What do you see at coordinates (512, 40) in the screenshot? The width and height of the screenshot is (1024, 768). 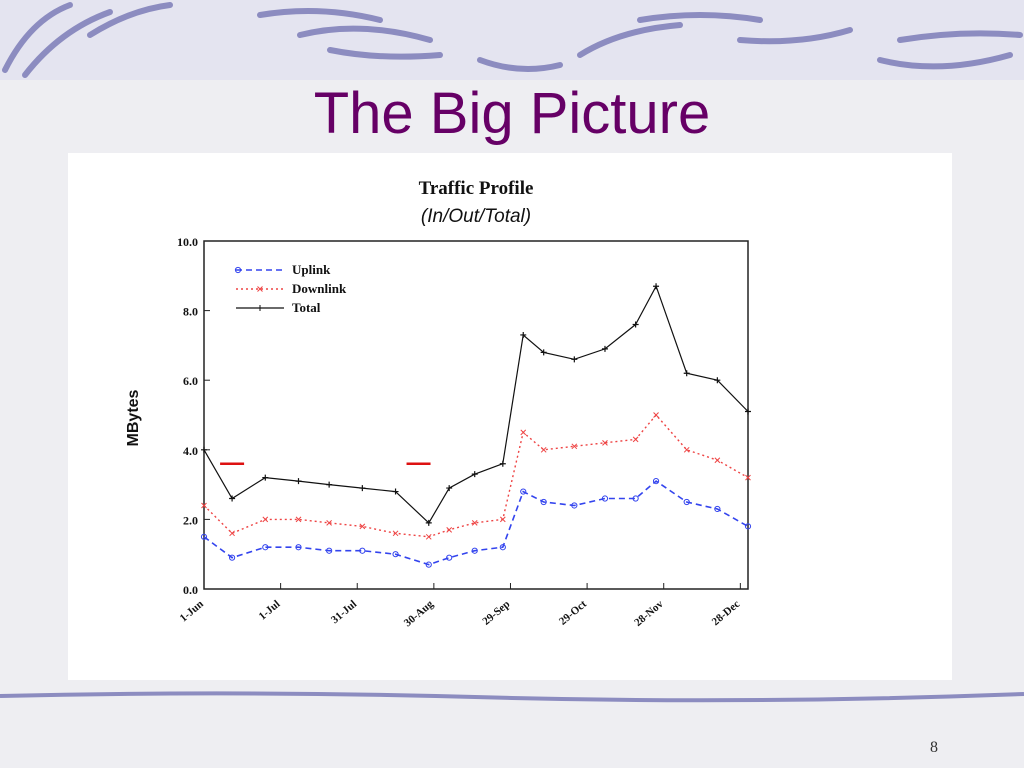 I see `decorative-banner` at bounding box center [512, 40].